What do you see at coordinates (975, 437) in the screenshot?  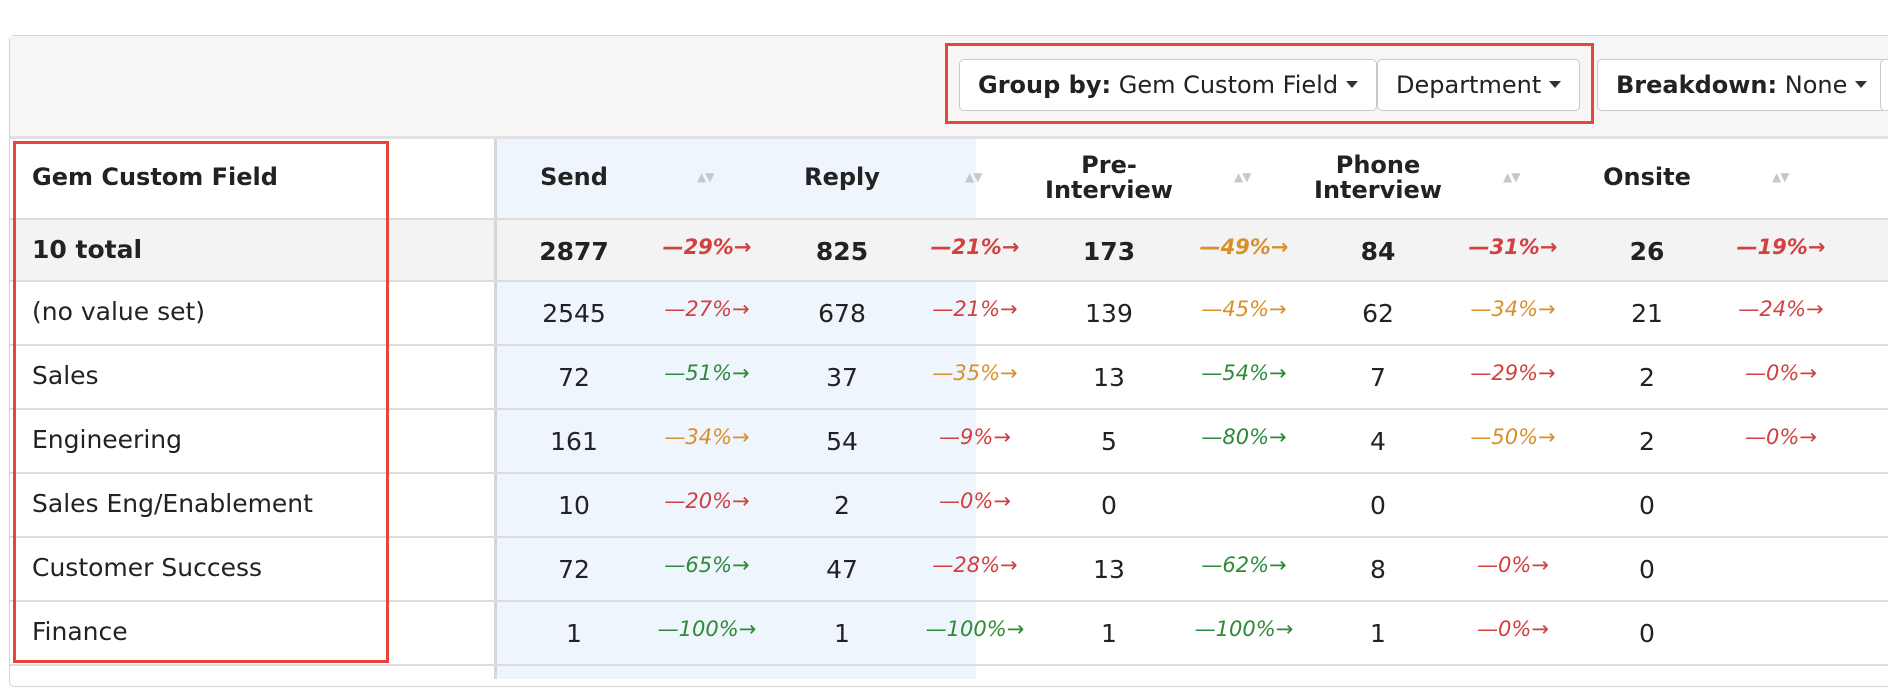 I see `conversion-rate: —9%→` at bounding box center [975, 437].